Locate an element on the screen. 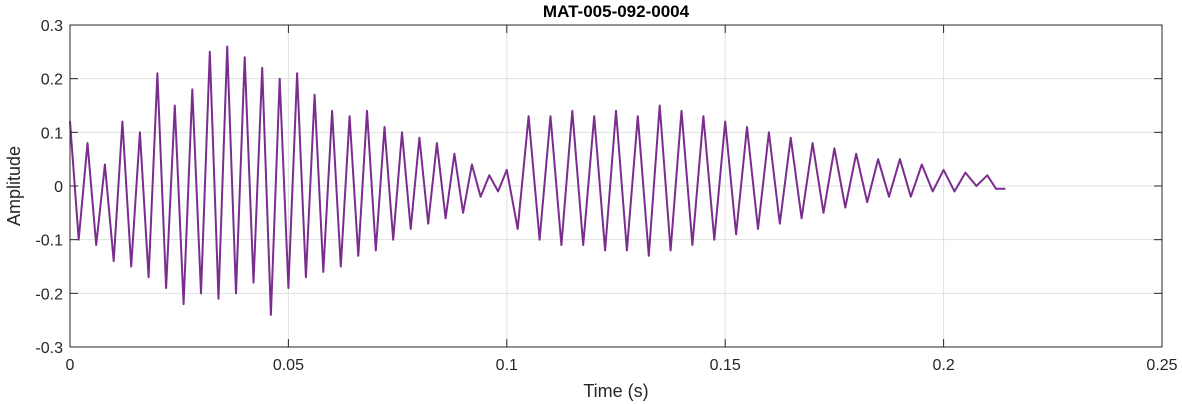  x-tick-label: 0.2 is located at coordinates (943, 365).